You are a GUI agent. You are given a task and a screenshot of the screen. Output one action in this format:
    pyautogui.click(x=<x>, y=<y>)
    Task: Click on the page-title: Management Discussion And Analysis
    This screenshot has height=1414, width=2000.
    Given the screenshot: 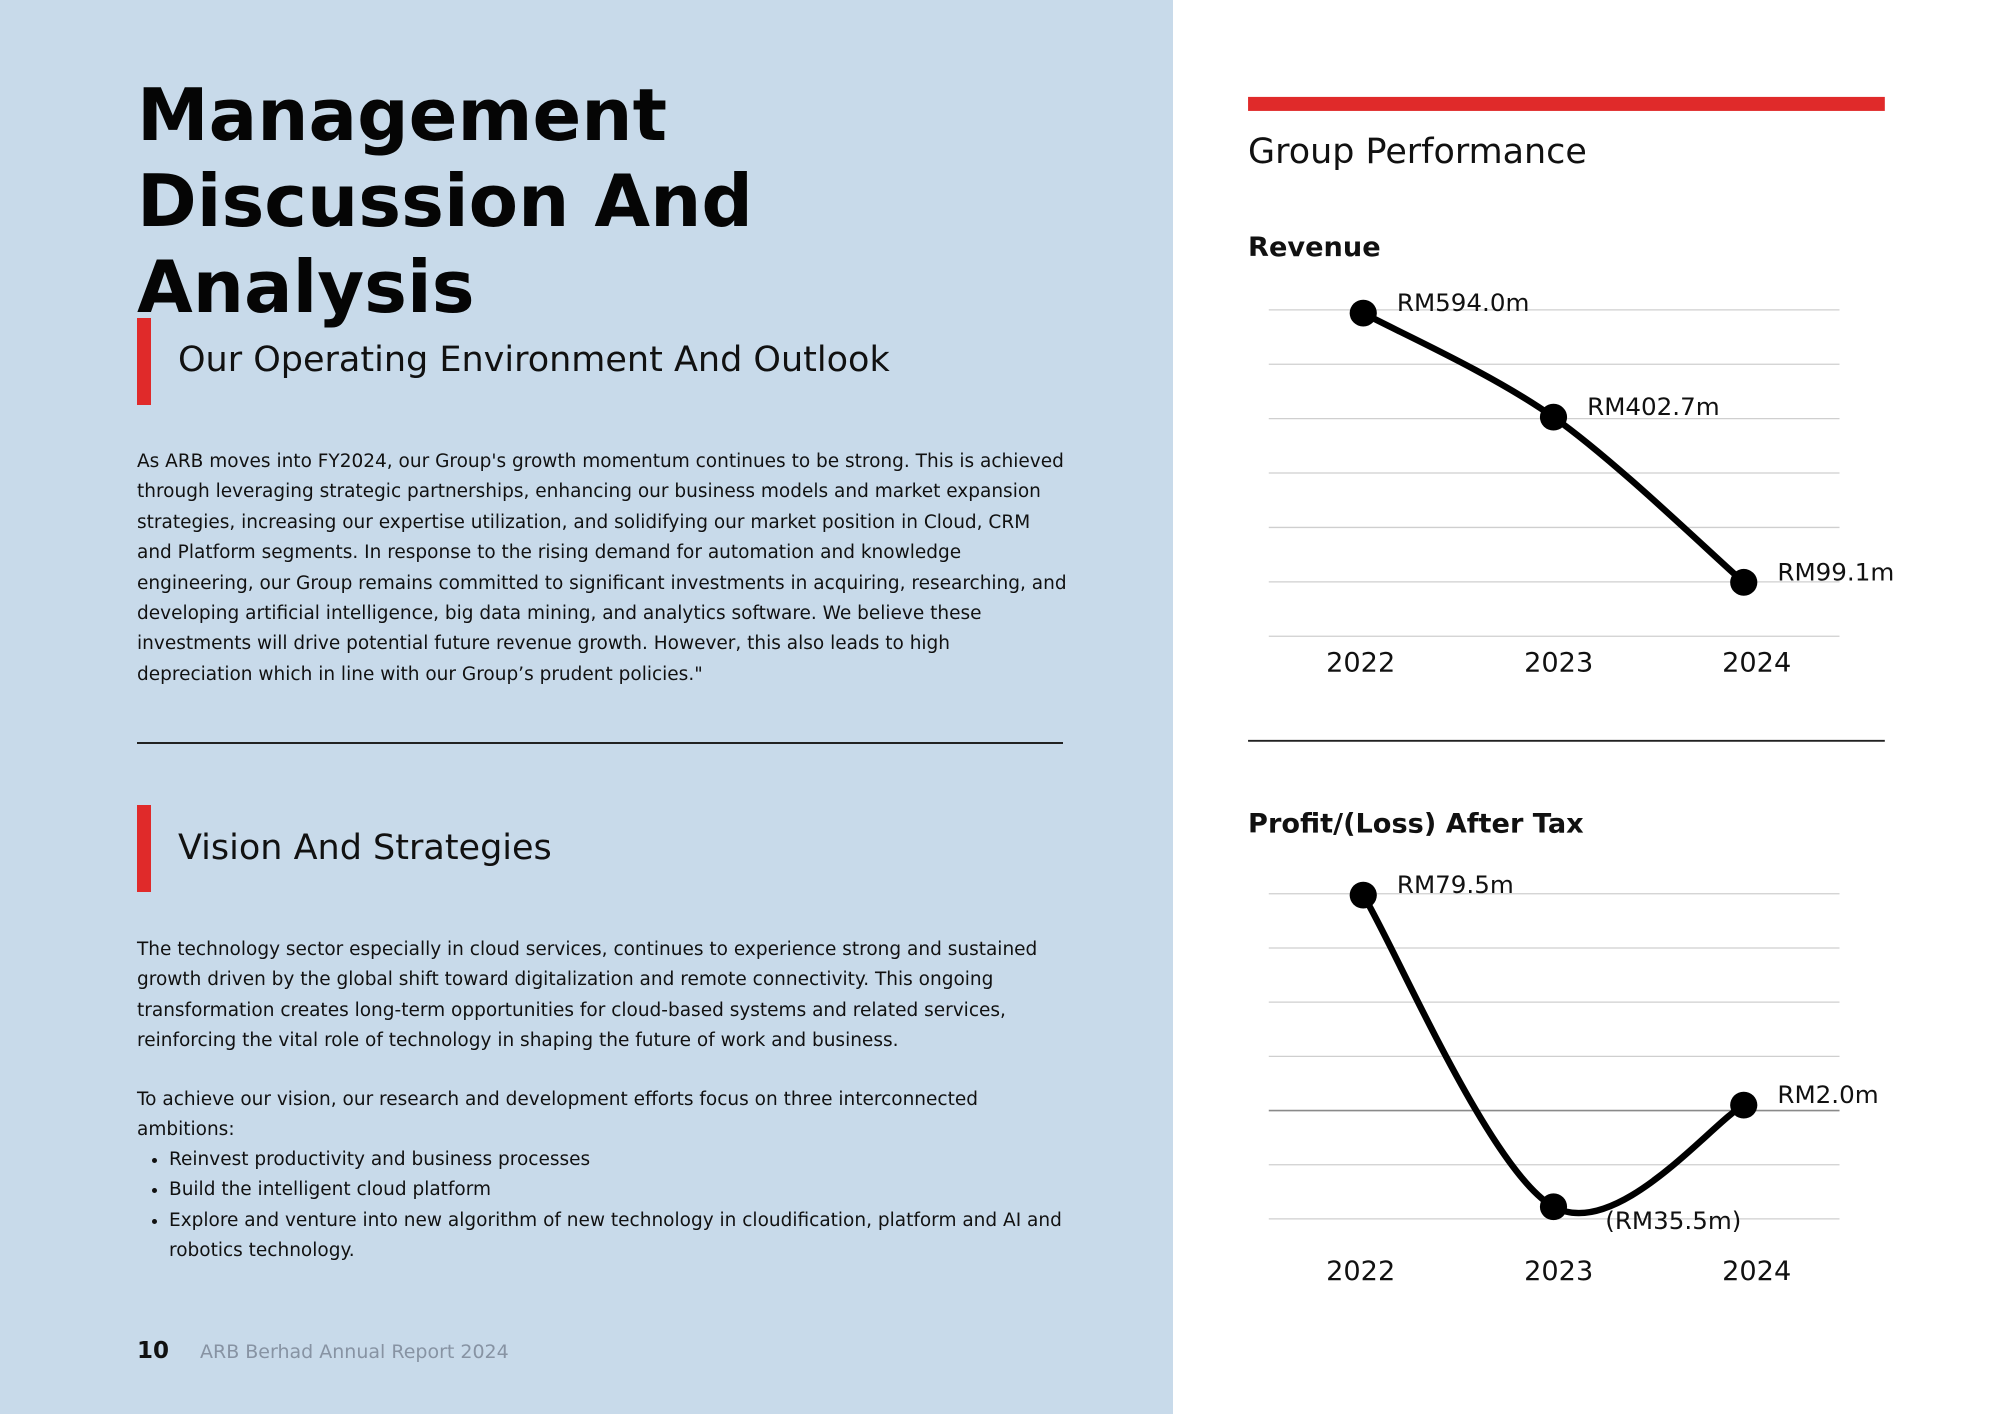 What is the action you would take?
    pyautogui.click(x=445, y=201)
    